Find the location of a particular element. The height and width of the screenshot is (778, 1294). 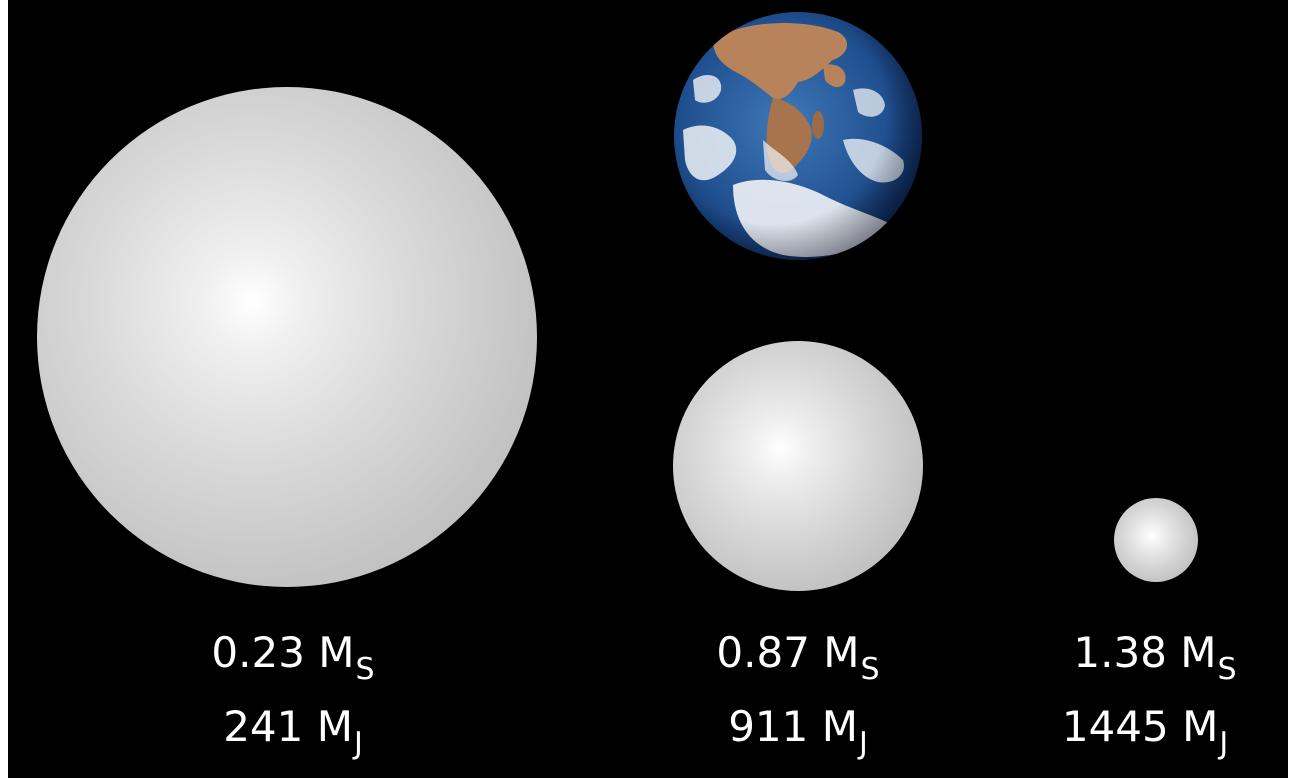

mass-solar-label-3: 1.38 MS is located at coordinates (1155, 657).